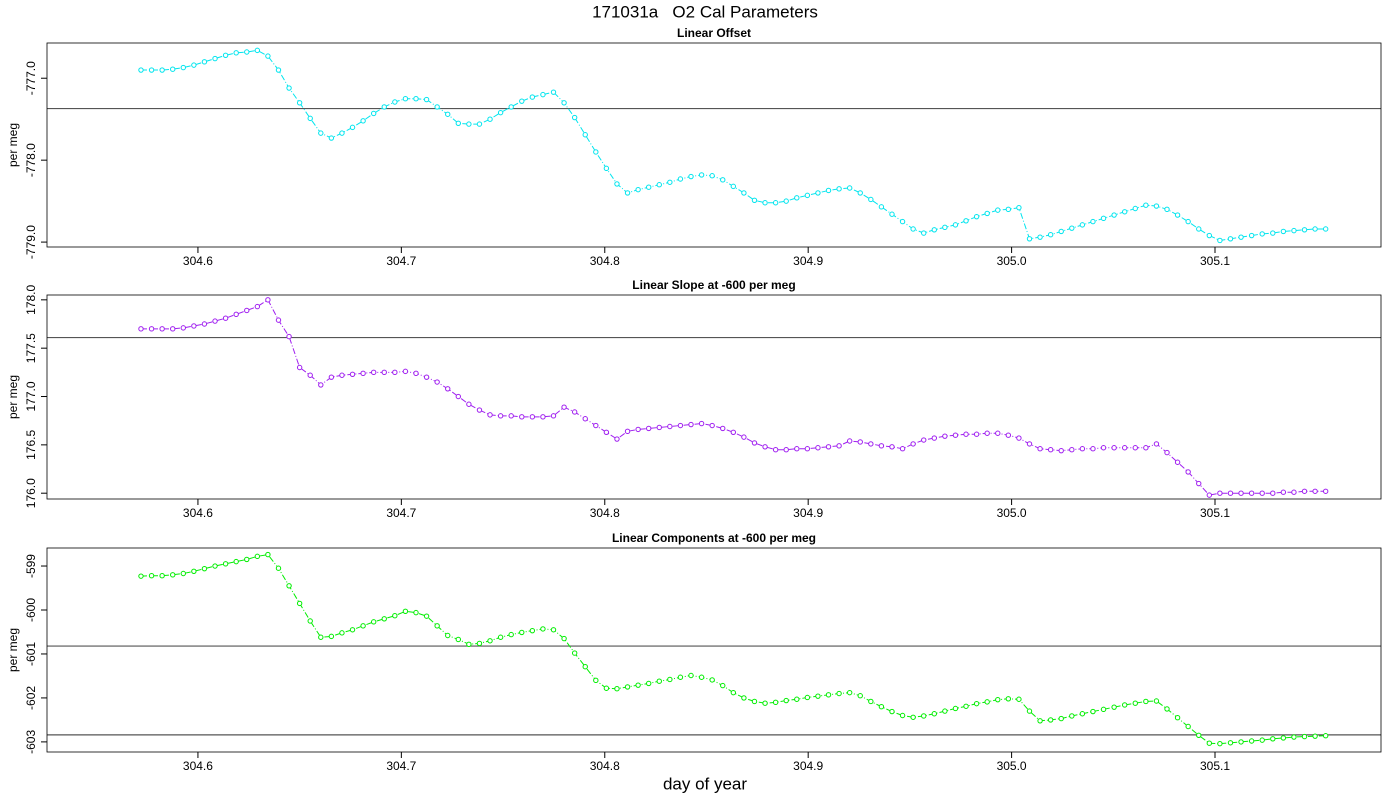  What do you see at coordinates (31, 396) in the screenshot?
I see `y-tick-label: 177.0` at bounding box center [31, 396].